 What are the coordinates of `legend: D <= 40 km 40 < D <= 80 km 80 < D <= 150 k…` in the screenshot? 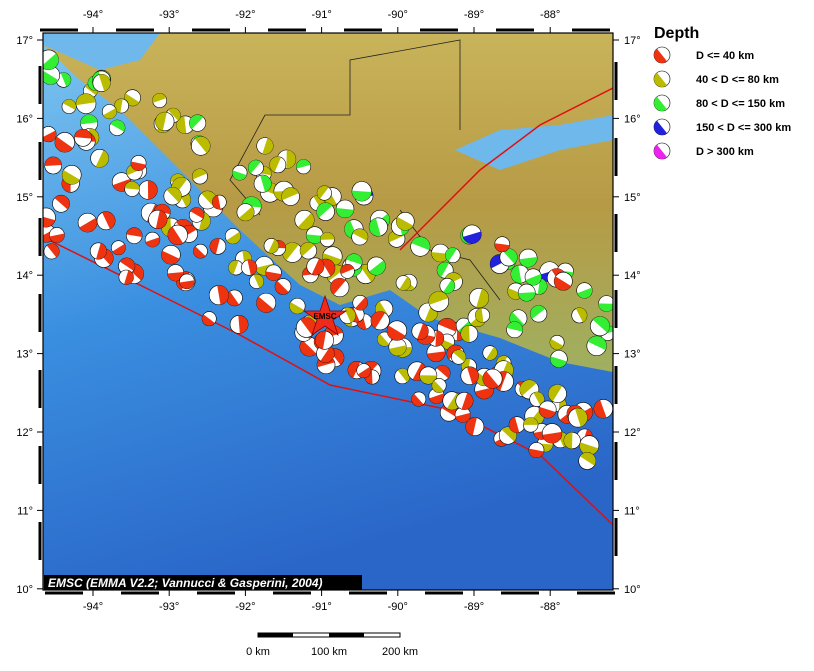 It's located at (722, 103).